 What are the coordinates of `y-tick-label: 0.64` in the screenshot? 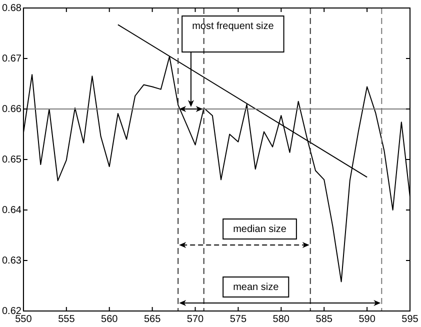 It's located at (12, 210).